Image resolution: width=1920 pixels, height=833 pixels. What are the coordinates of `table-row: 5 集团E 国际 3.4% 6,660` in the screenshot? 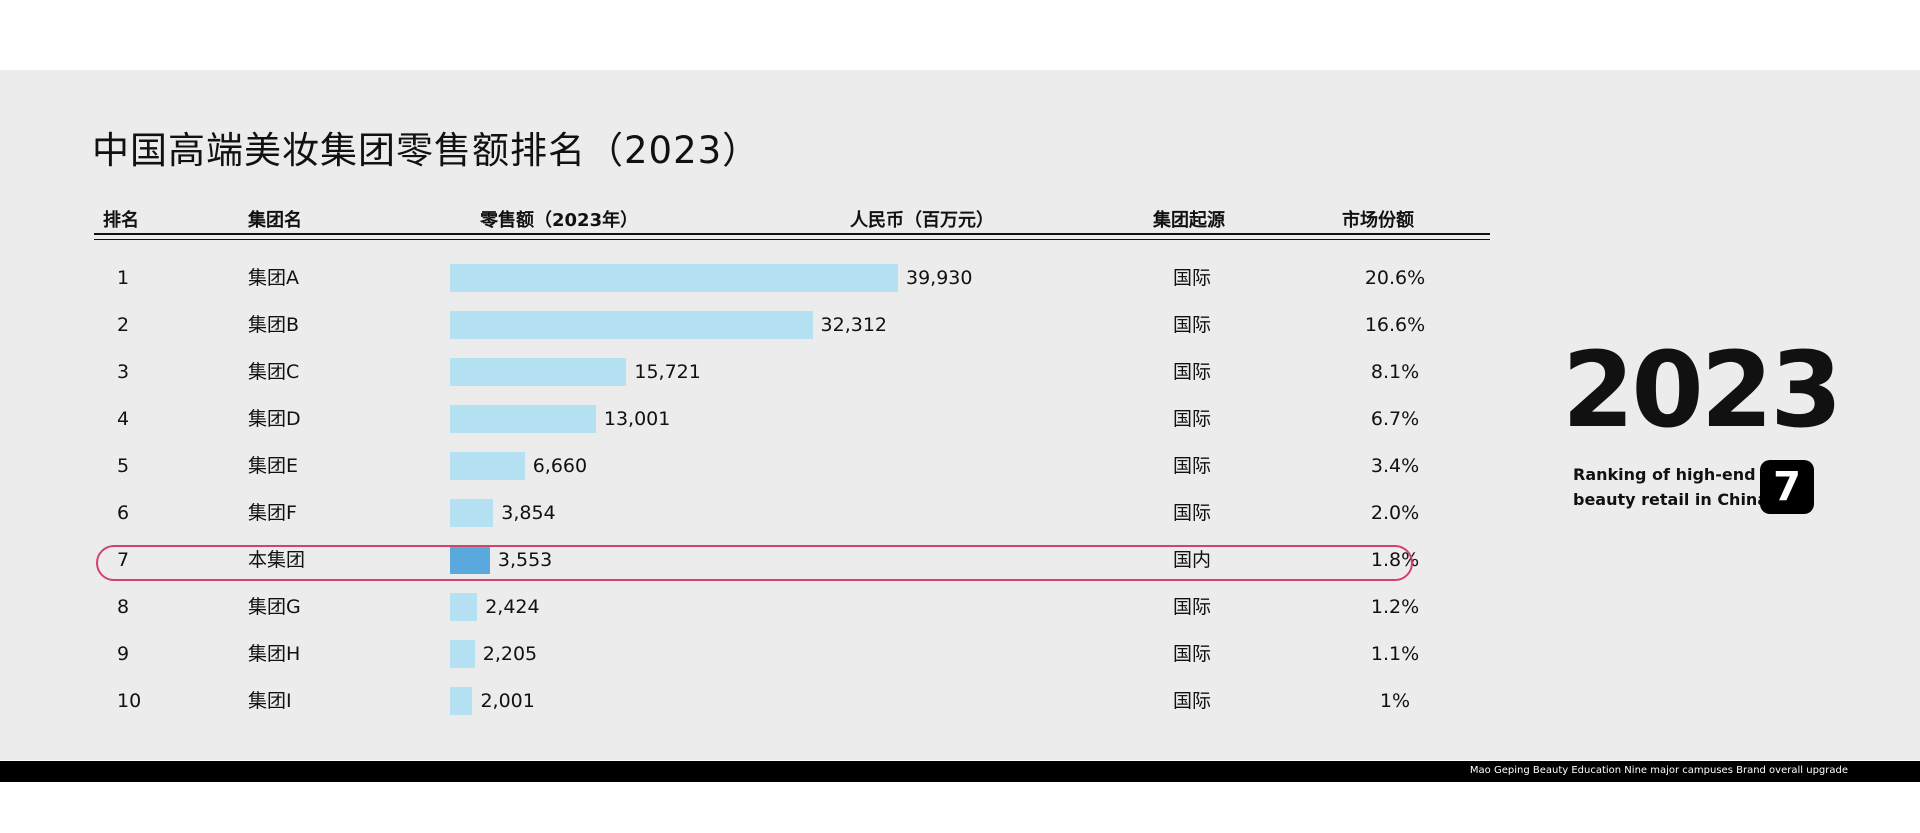 It's located at (750, 466).